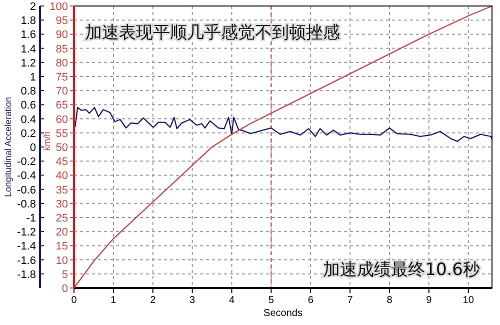  Describe the element at coordinates (231, 300) in the screenshot. I see `x-tick-label: 4` at that location.